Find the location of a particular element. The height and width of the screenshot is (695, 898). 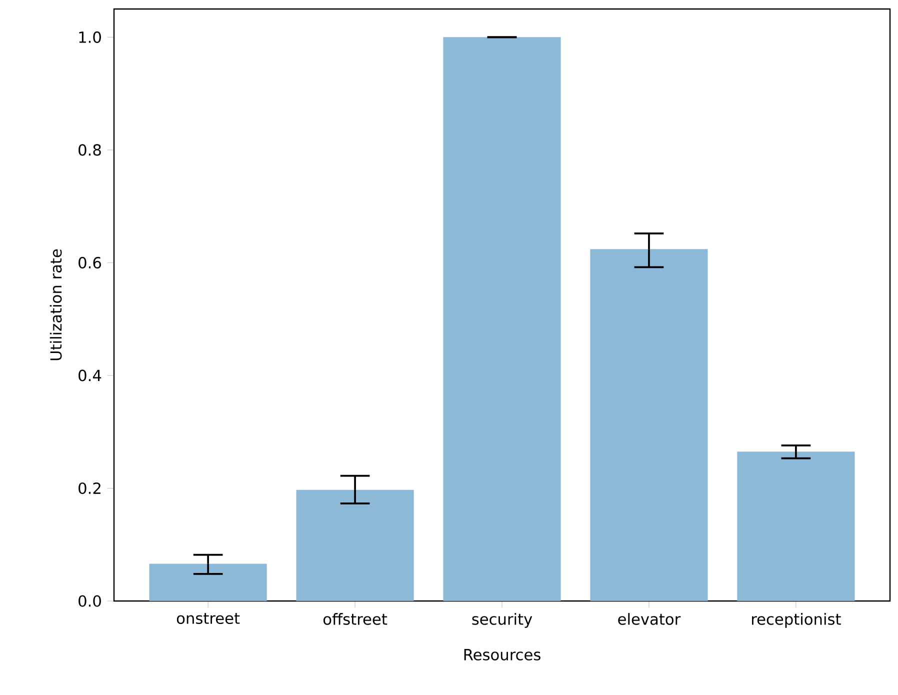

x-tick-label: elevator is located at coordinates (649, 619).